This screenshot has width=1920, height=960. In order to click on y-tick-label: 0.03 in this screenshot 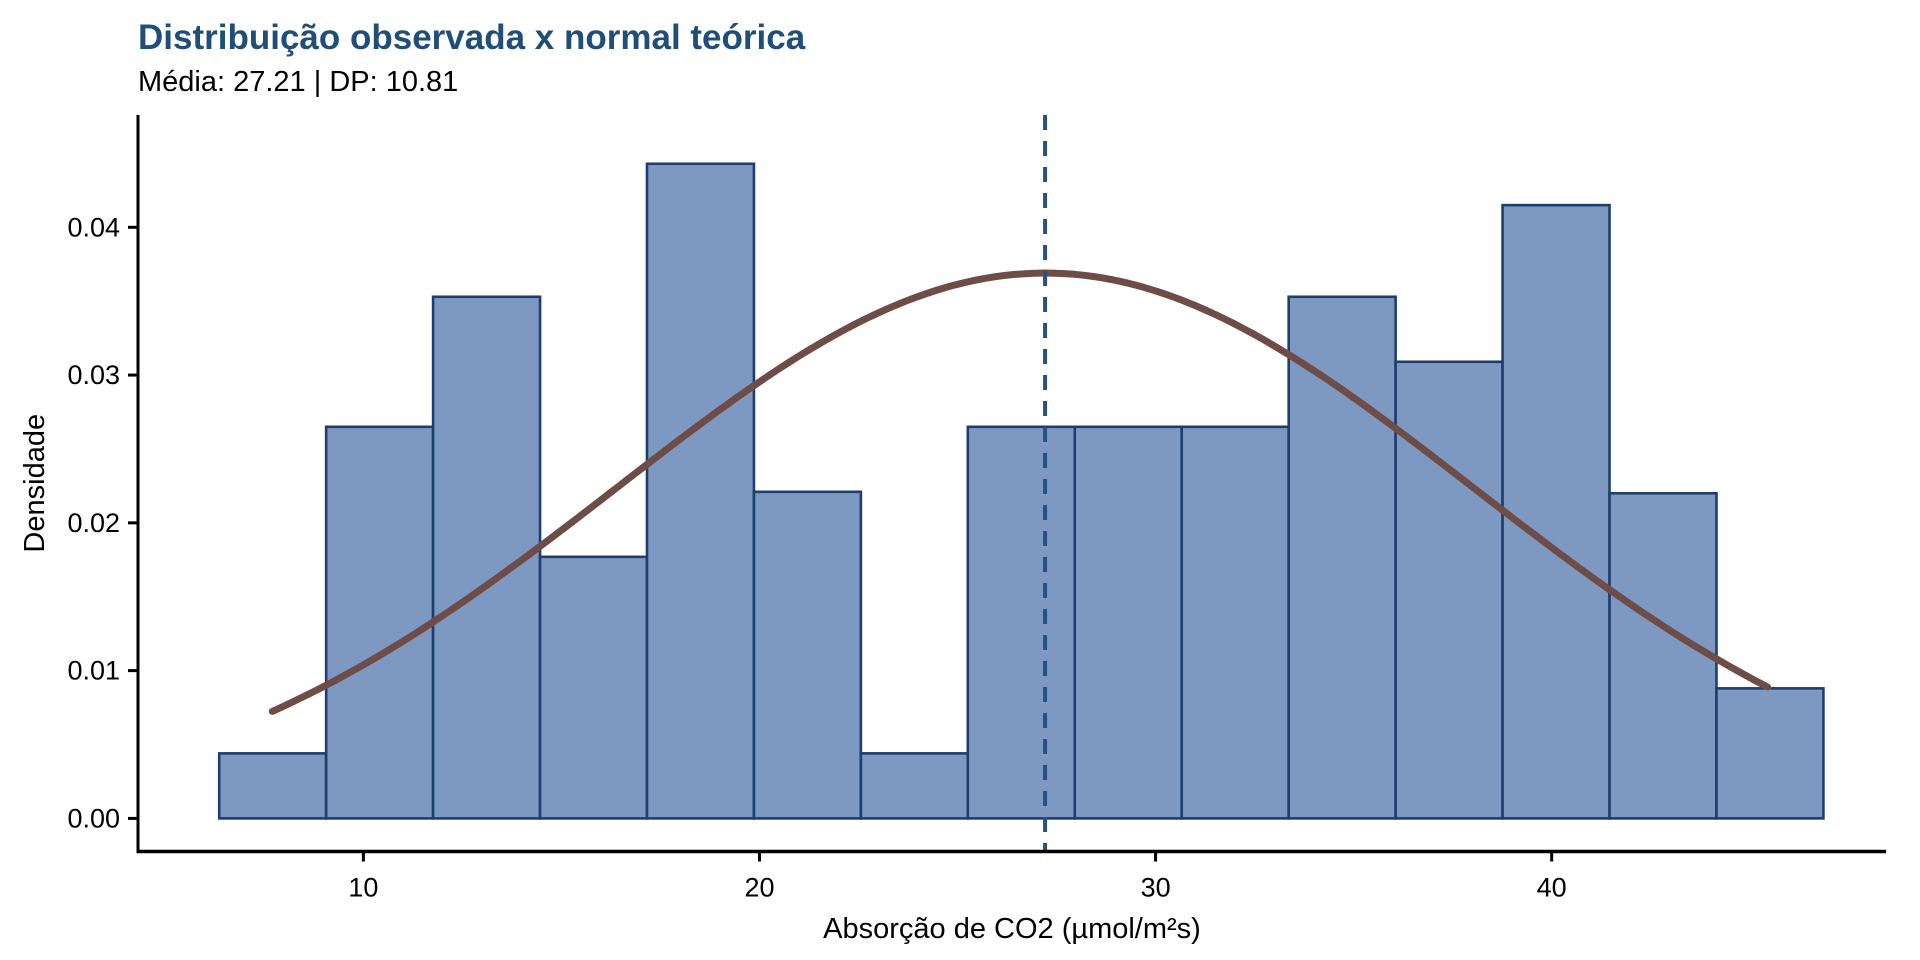, I will do `click(93, 375)`.